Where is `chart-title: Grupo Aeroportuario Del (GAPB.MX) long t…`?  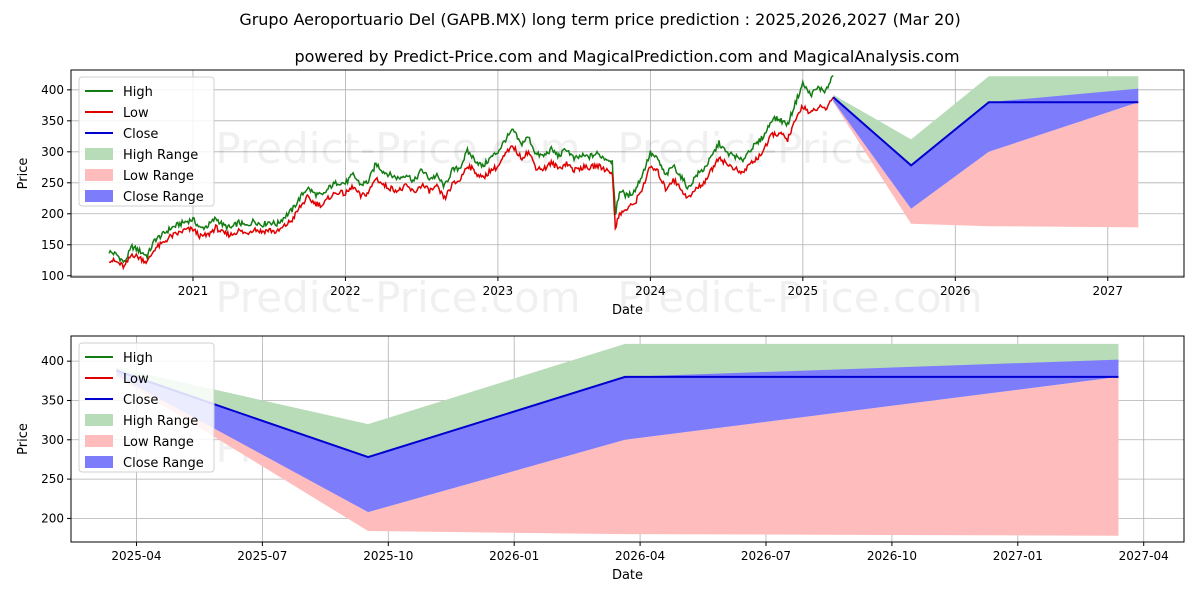 chart-title: Grupo Aeroportuario Del (GAPB.MX) long t… is located at coordinates (599, 19).